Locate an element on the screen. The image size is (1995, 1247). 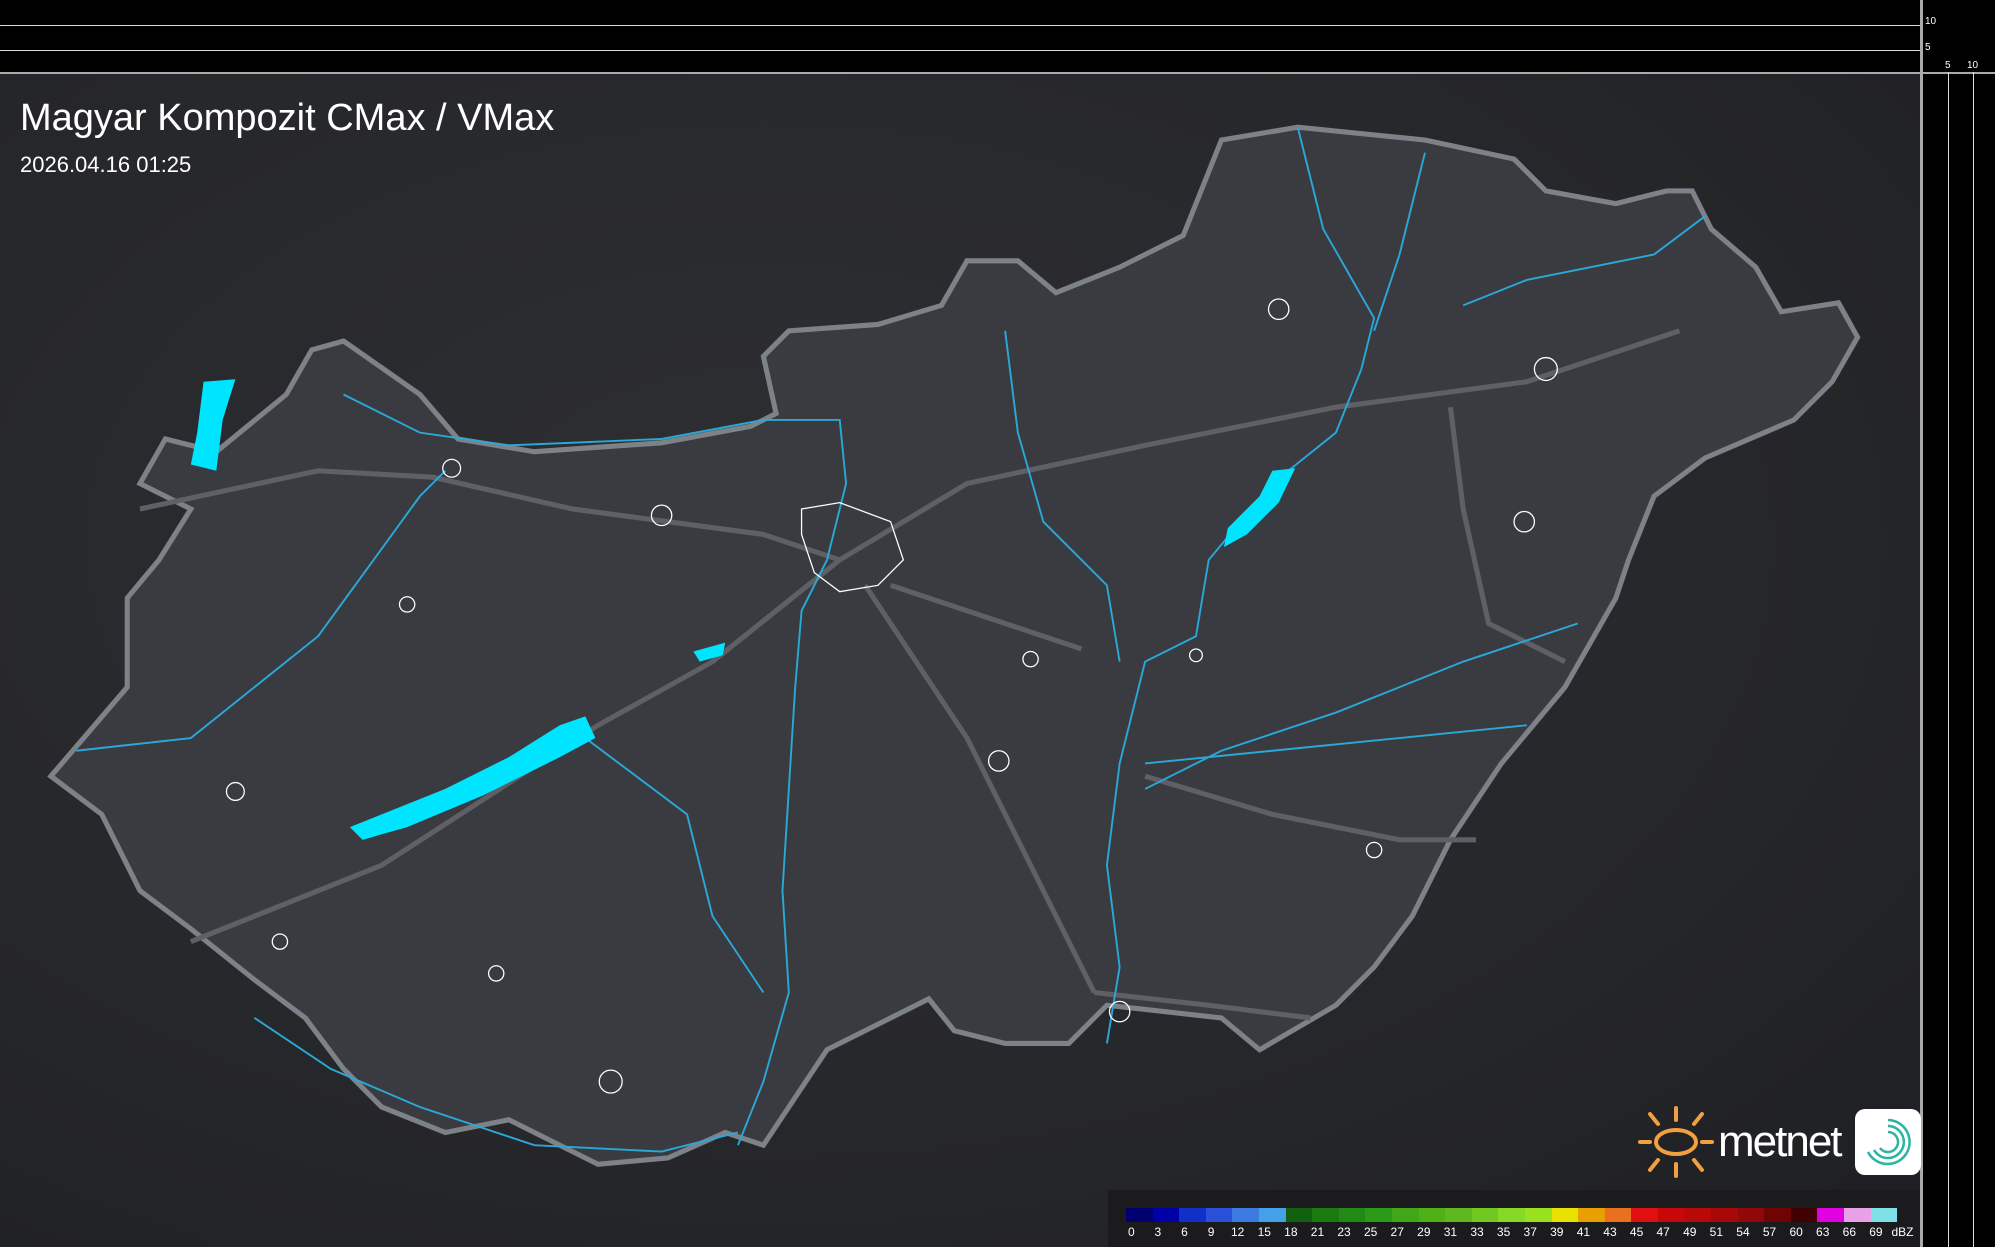
app-icon is located at coordinates (1887, 1142).